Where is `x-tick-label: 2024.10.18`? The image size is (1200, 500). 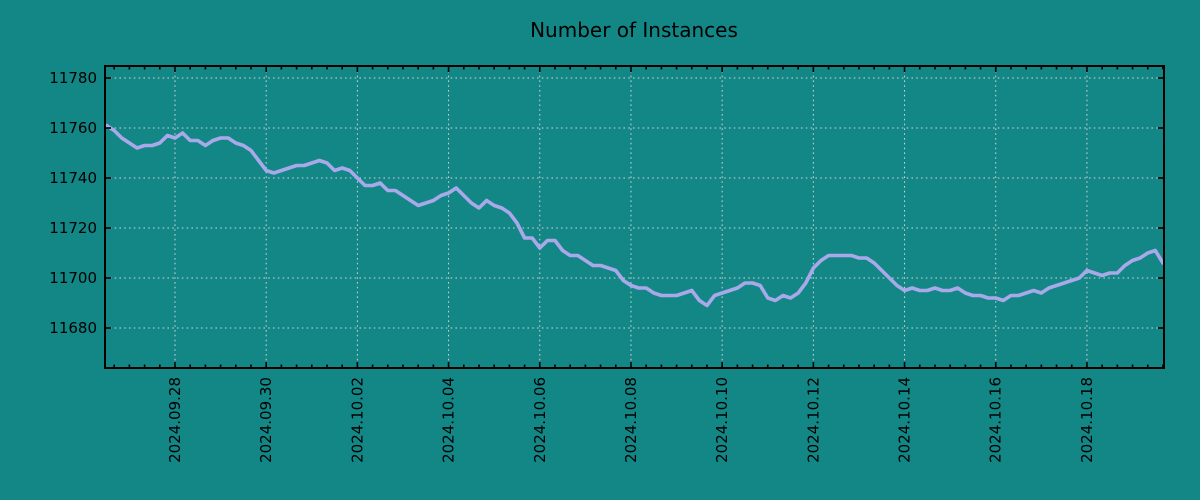 x-tick-label: 2024.10.18 is located at coordinates (1087, 420).